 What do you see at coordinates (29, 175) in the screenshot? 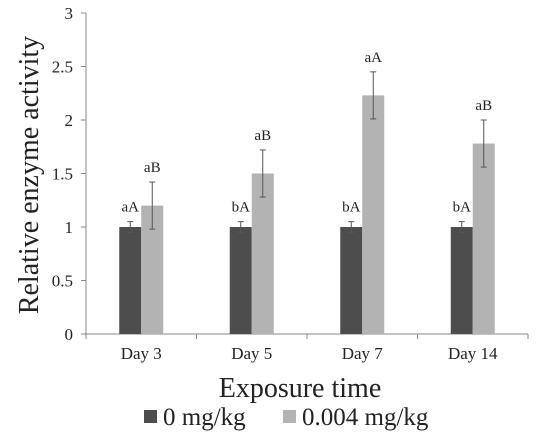
I see `y-axis-label: Relative enzyme activity` at bounding box center [29, 175].